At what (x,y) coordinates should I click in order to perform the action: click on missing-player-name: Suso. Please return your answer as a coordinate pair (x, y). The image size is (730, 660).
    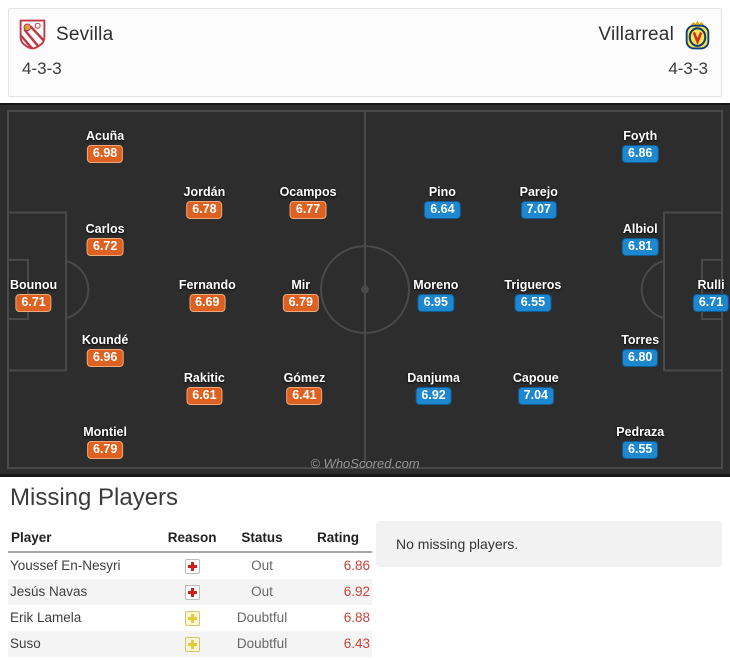
    Looking at the image, I should click on (25, 644).